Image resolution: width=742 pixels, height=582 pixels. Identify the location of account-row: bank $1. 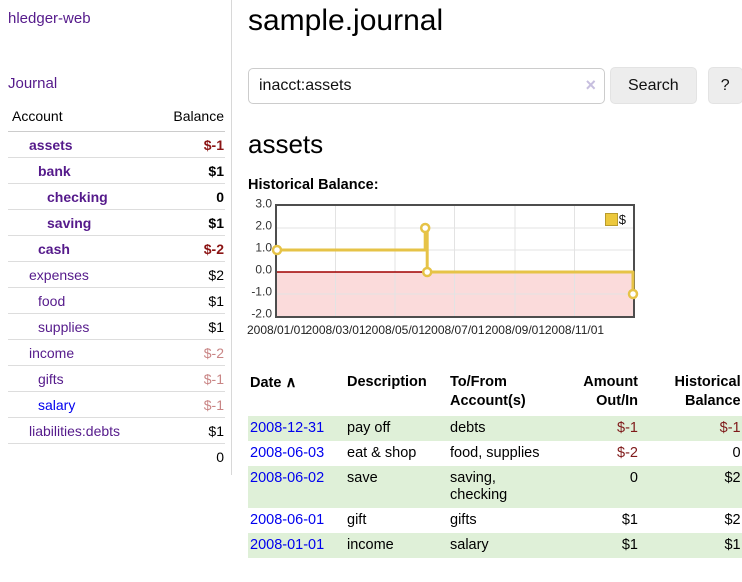
(116, 170).